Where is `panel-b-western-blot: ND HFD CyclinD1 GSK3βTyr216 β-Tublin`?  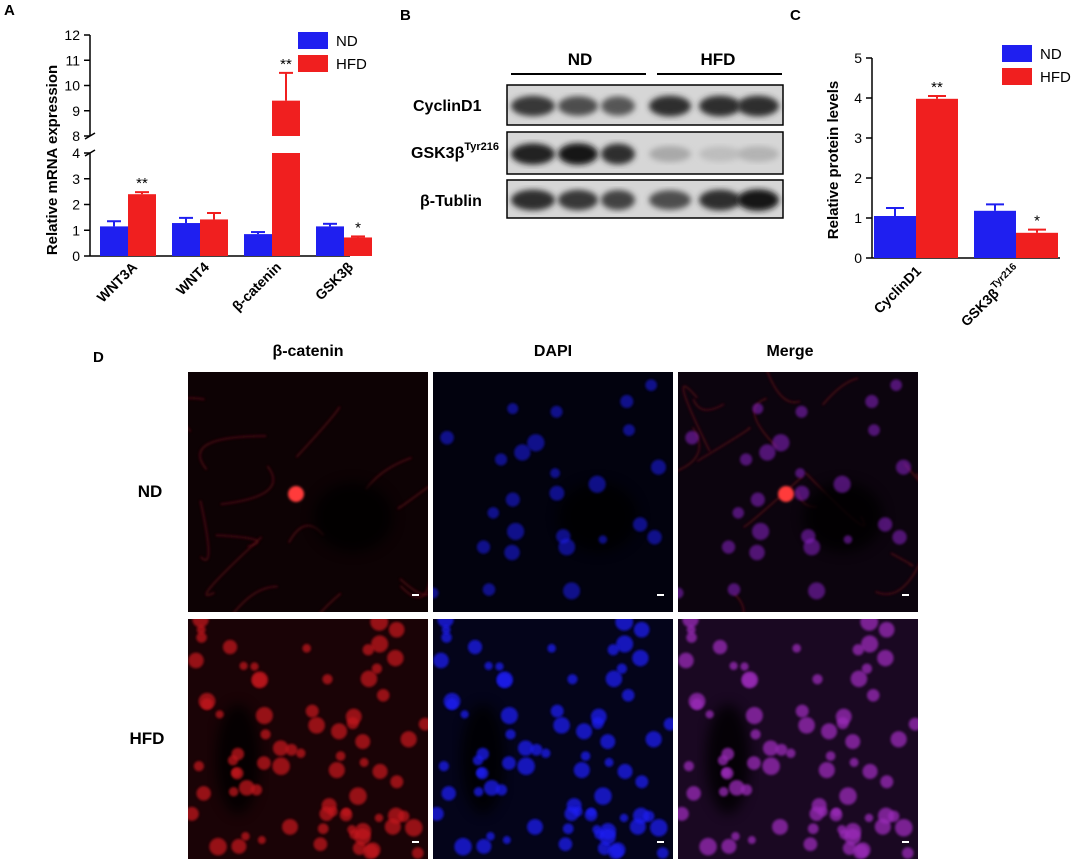
panel-b-western-blot: ND HFD CyclinD1 GSK3βTyr216 β-Tublin is located at coordinates (597, 134).